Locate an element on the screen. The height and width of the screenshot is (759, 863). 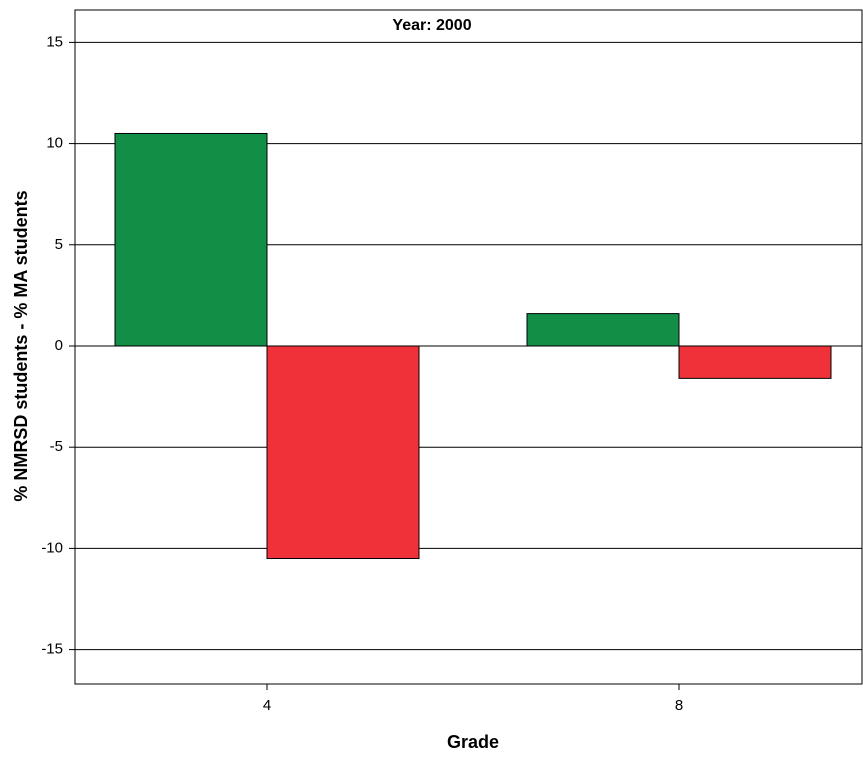
y-tick-label: 5 is located at coordinates (59, 244).